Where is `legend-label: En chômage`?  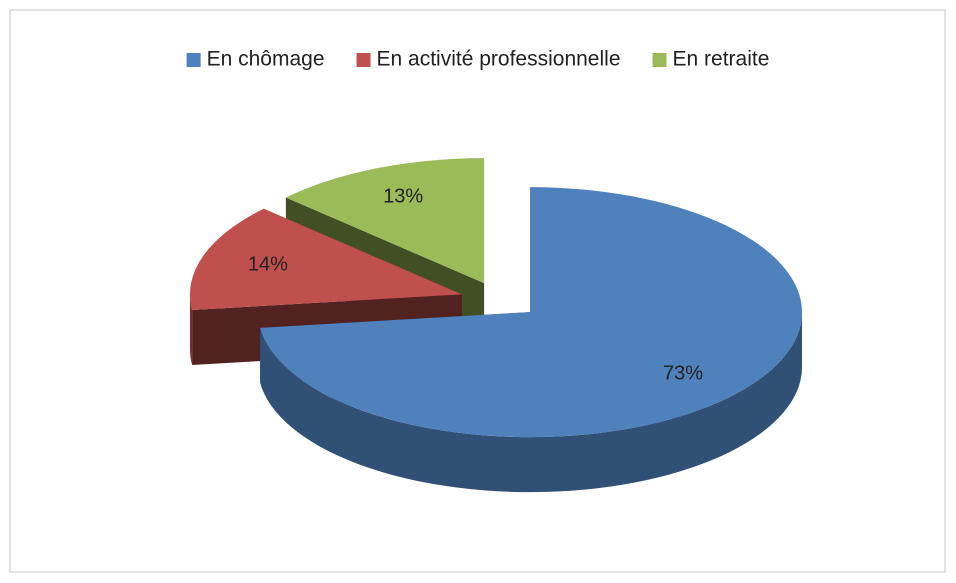 legend-label: En chômage is located at coordinates (266, 59).